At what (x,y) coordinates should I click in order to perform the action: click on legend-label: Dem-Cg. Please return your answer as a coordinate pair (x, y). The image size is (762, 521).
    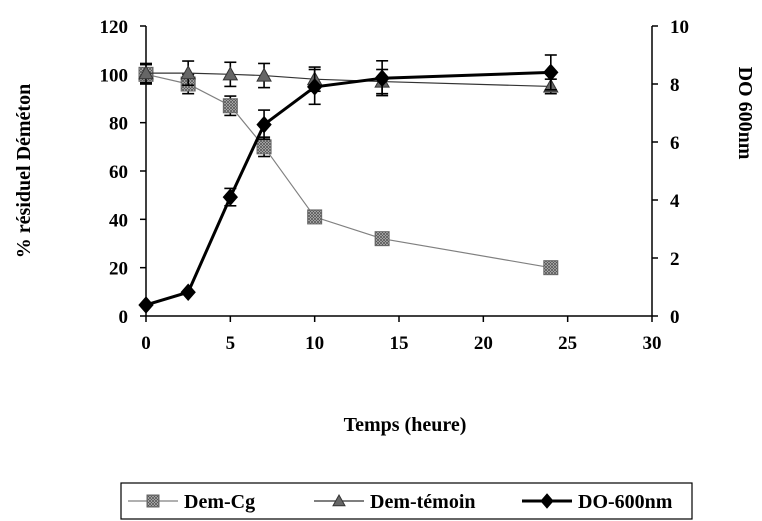
    Looking at the image, I should click on (219, 502).